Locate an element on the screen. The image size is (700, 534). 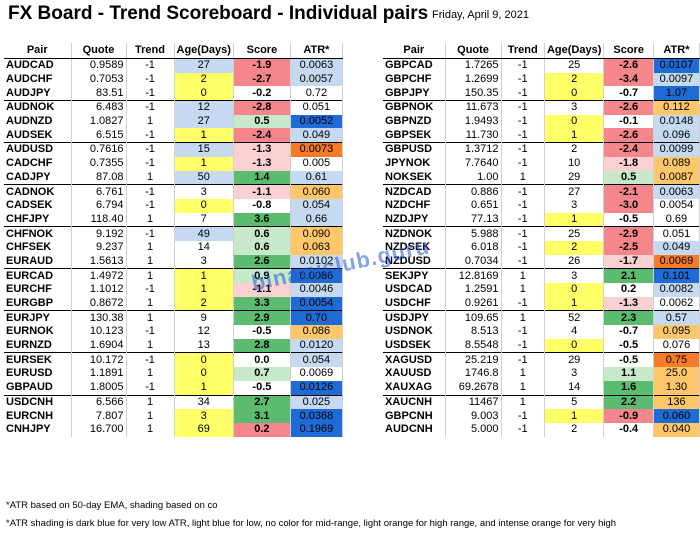
quote-cell: 1.4972 is located at coordinates (99, 275).